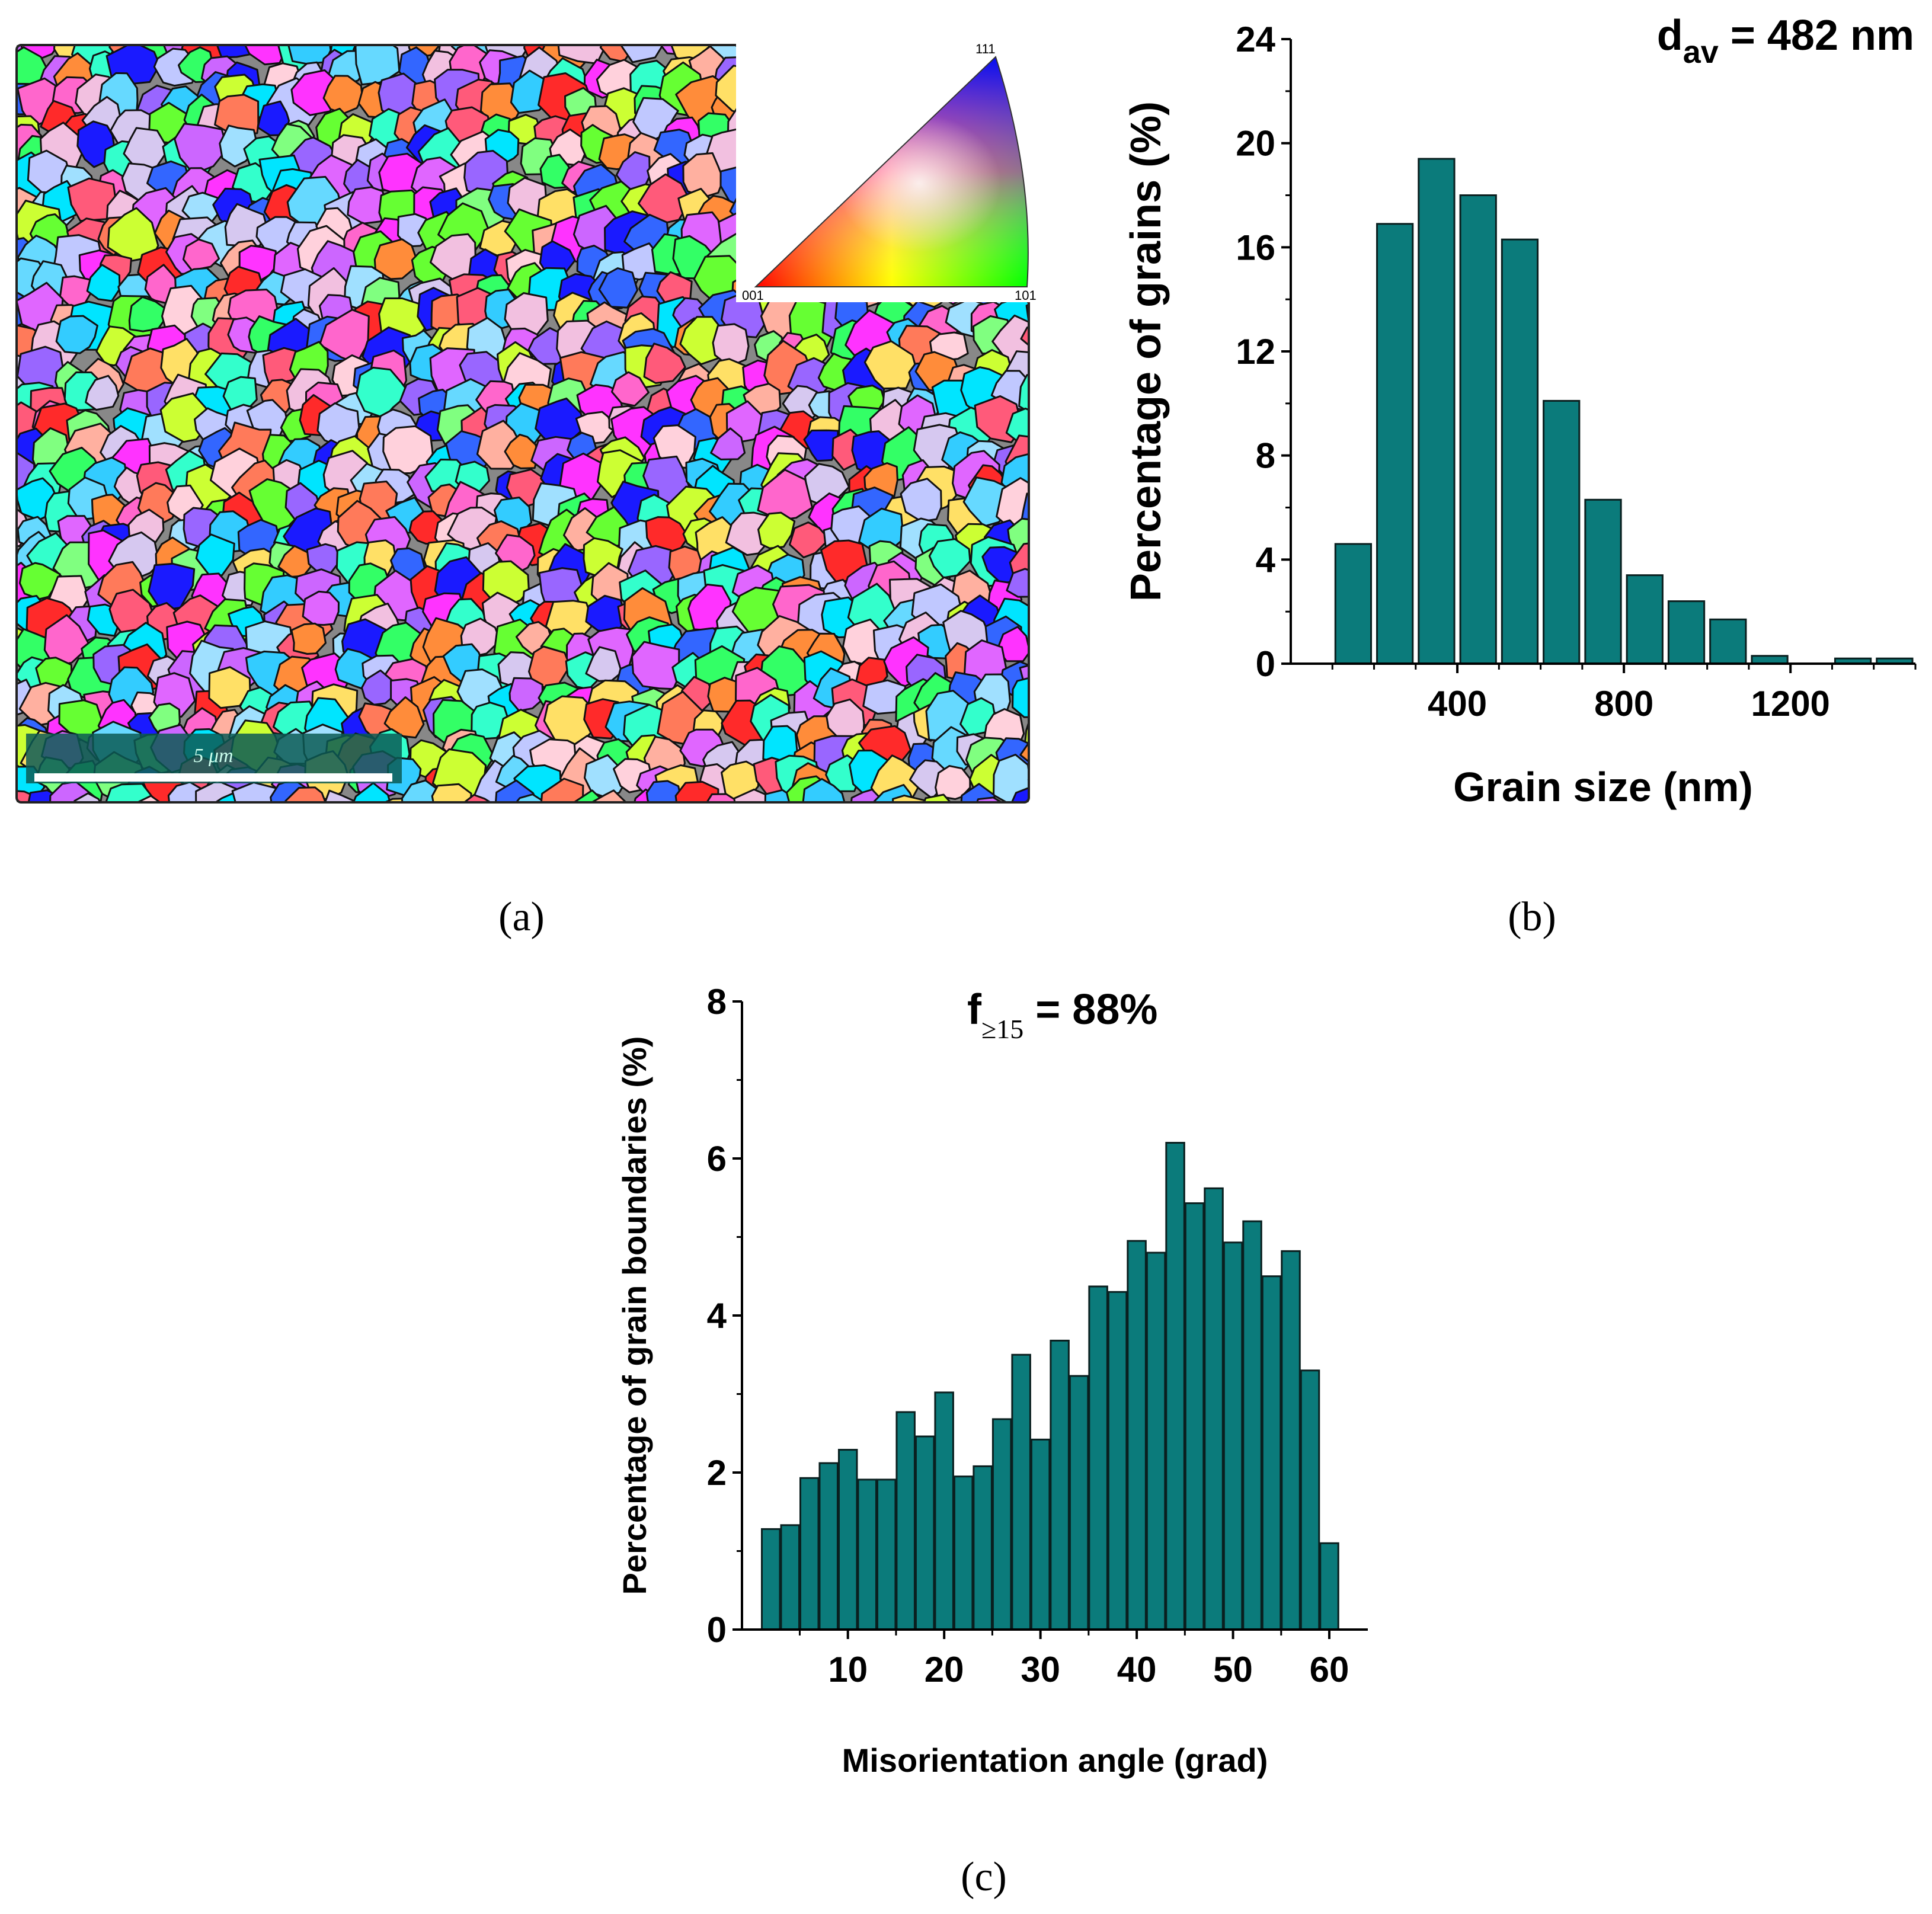 This screenshot has height=1914, width=1932. What do you see at coordinates (1603, 787) in the screenshot?
I see `b-x-axis-label: Grain size (nm)` at bounding box center [1603, 787].